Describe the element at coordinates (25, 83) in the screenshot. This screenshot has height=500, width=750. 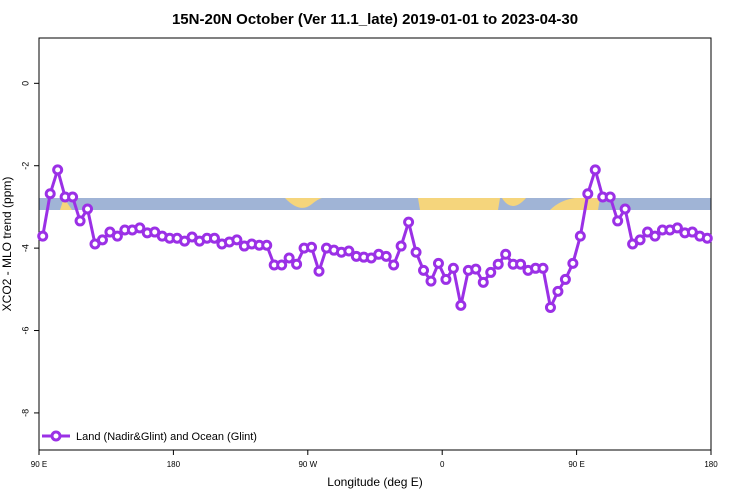
I see `y-tick-label: 0` at that location.